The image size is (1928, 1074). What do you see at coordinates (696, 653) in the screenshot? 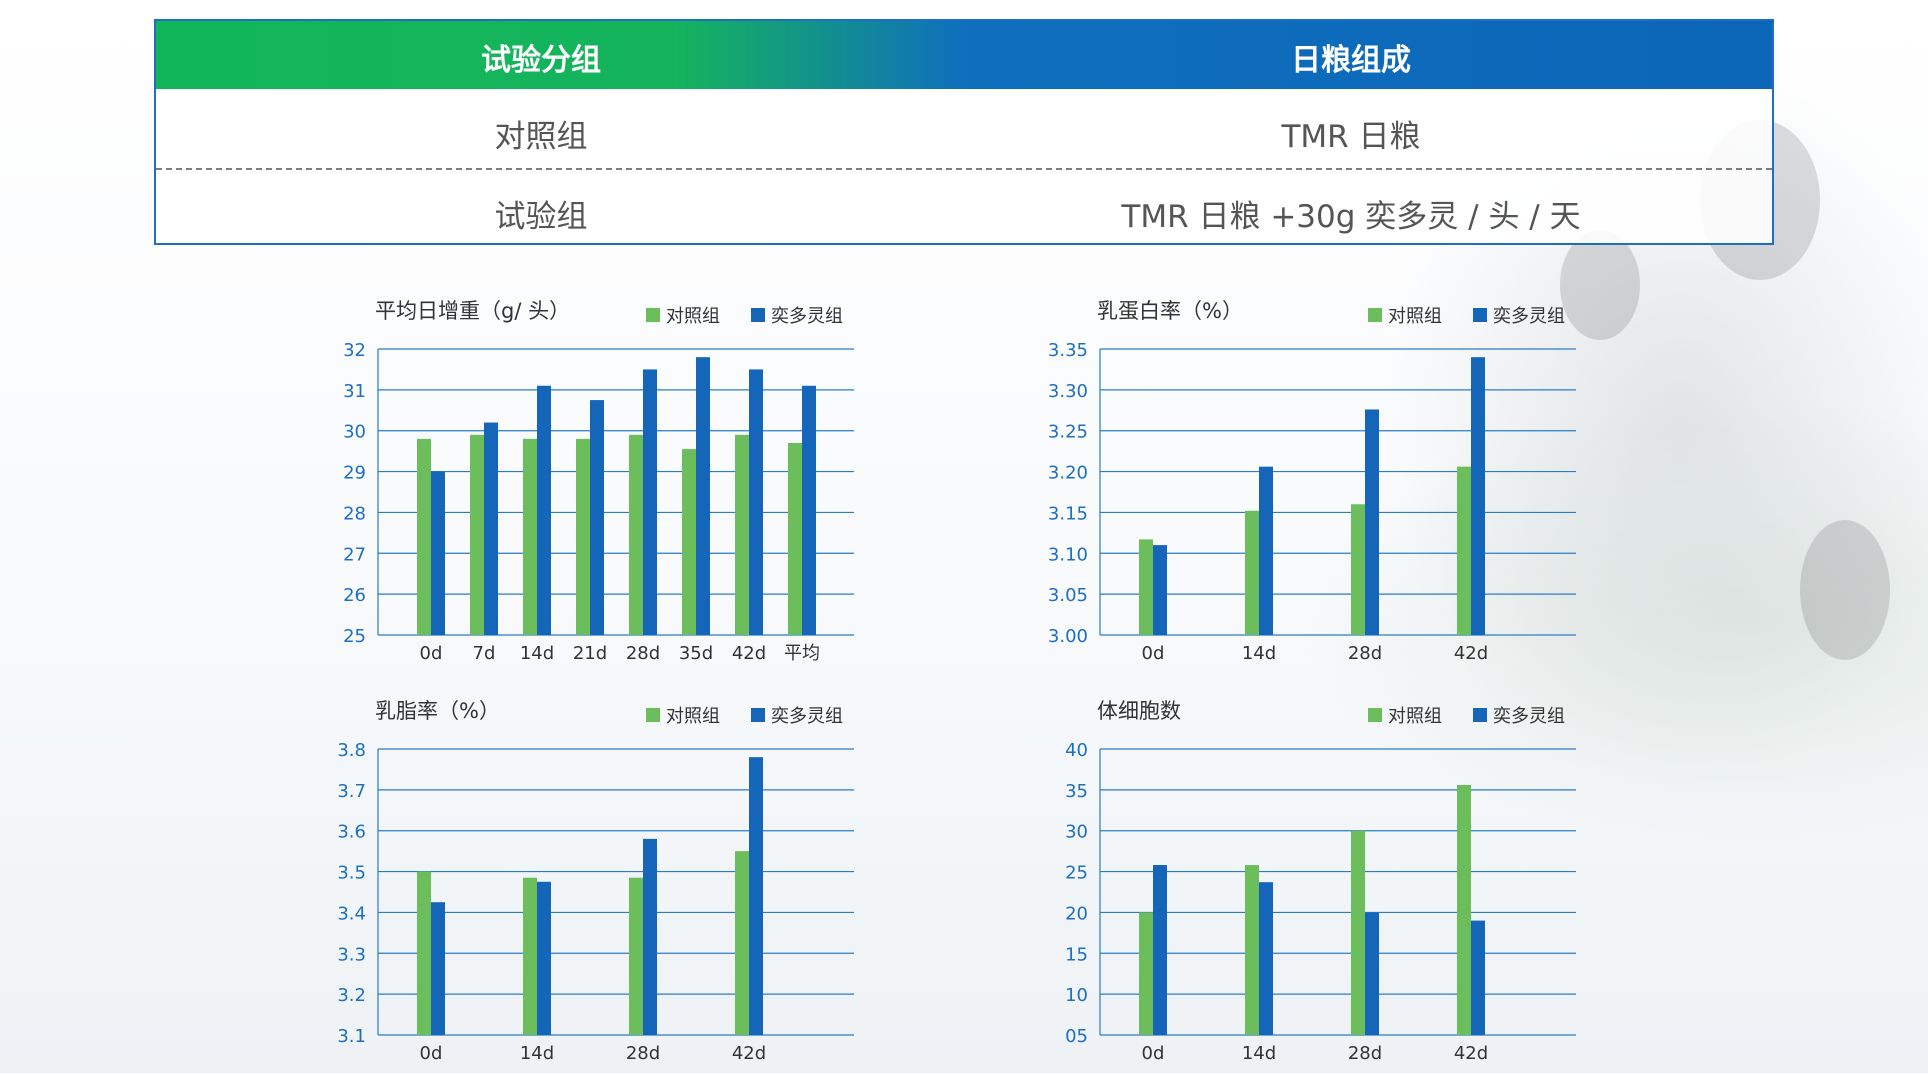
I see `x-tick-label: 35d` at bounding box center [696, 653].